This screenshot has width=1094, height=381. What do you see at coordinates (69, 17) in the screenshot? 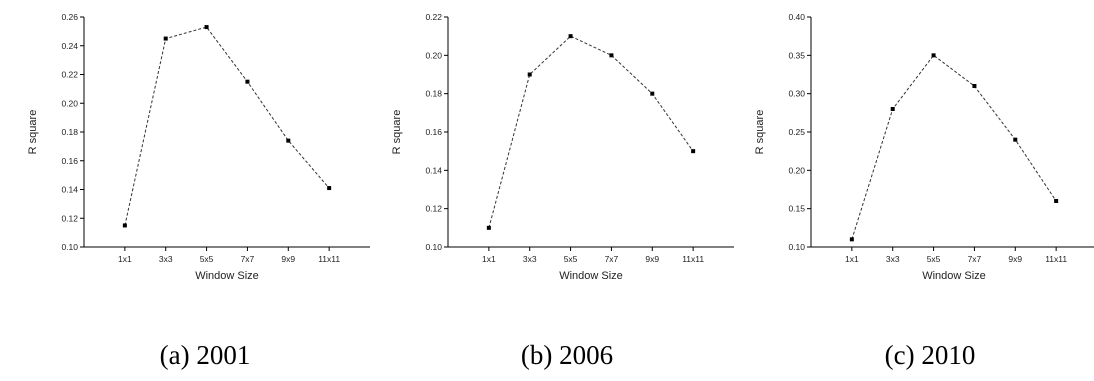
I see `y-tick-label: 0.26` at bounding box center [69, 17].